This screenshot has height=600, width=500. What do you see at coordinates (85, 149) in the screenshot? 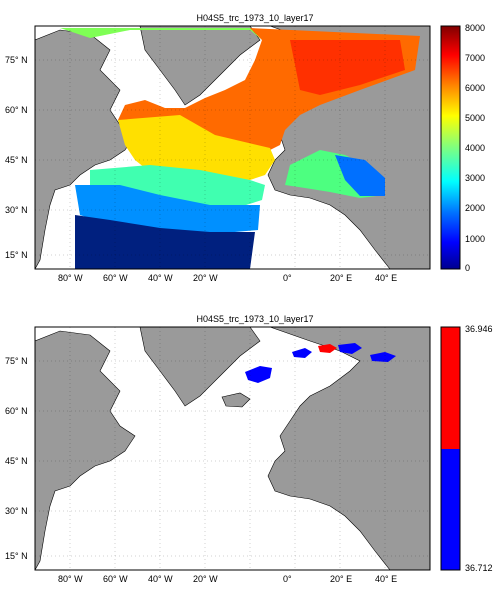
I see `north-america-land` at bounding box center [85, 149].